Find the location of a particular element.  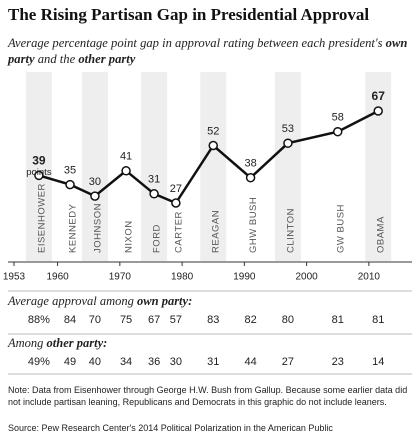

other-party-value: 31 is located at coordinates (213, 362).